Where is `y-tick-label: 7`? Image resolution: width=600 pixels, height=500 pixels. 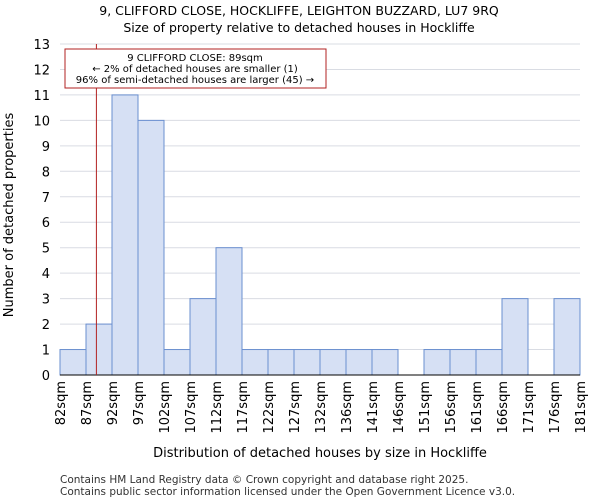
y-tick-label: 7 is located at coordinates (46, 198).